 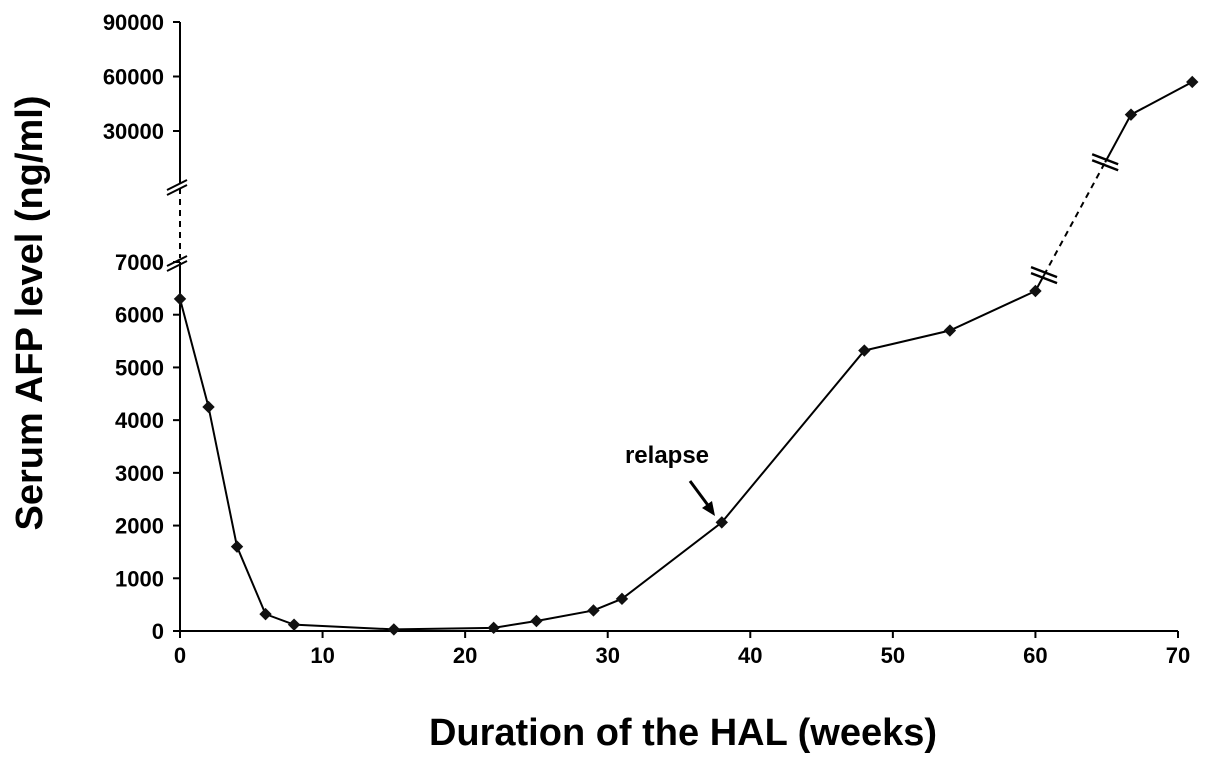 I want to click on x-tick-label: 70, so click(x=1178, y=655).